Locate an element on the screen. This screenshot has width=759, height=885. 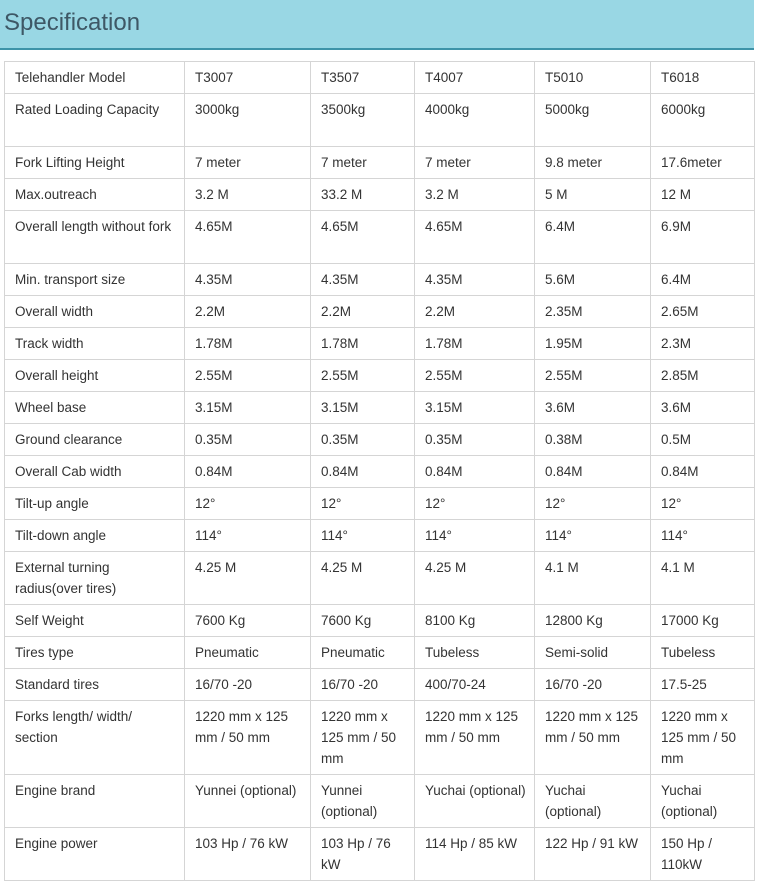
spec-cell: 103 Hp / 76 kW is located at coordinates (247, 854).